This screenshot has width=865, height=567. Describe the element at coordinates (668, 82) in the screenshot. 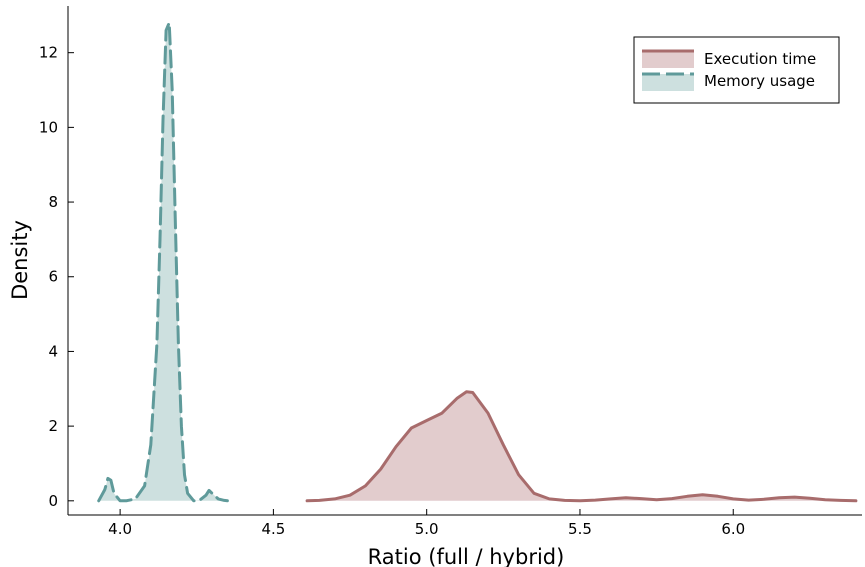

I see `legend-swatch-memory-usage-fill` at that location.